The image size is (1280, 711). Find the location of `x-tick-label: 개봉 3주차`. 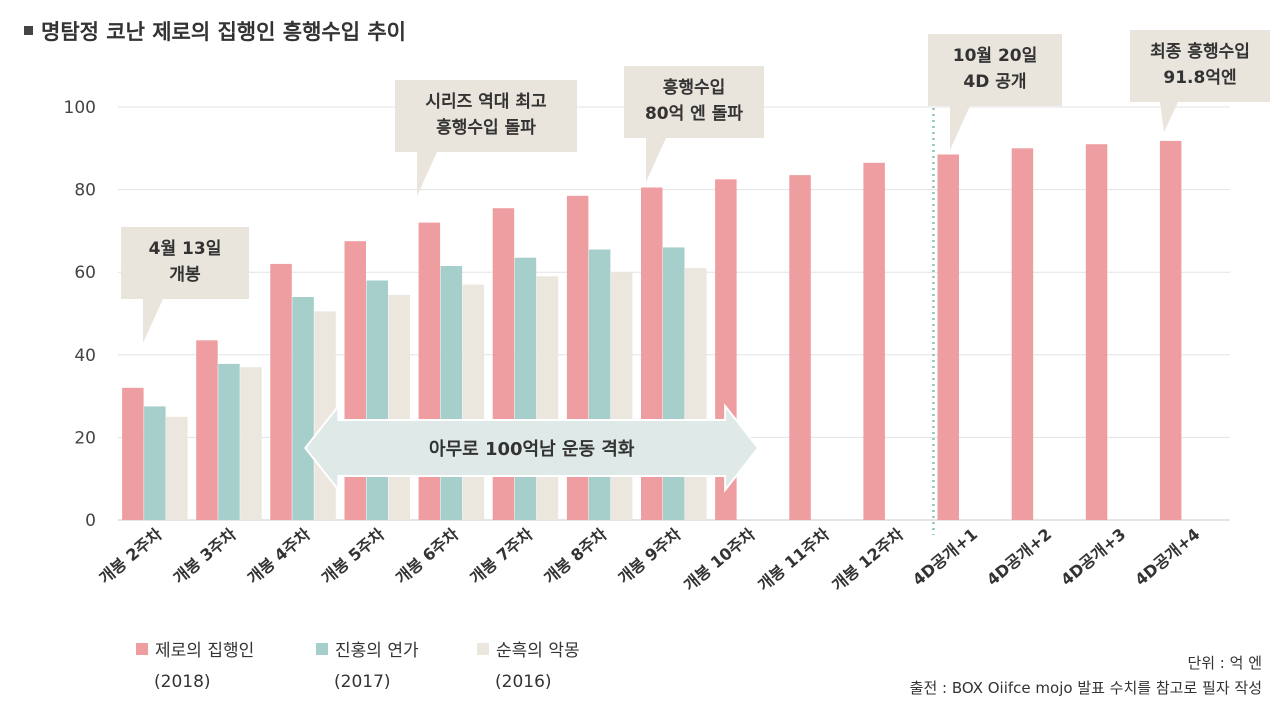

x-tick-label: 개봉 3주차 is located at coordinates (205, 555).